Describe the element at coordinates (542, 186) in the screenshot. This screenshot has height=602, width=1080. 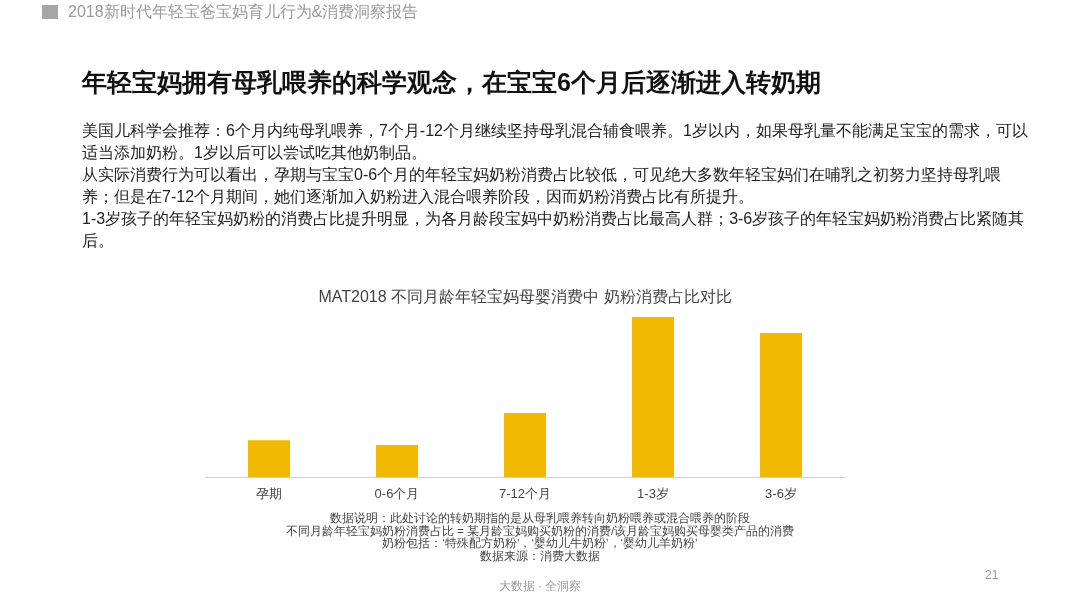
I see `text: 从实际消费行为可以看出，孕期与宝宝0-6个月的年轻宝妈奶粉消费占比较低，可见绝大多数年轻宝妈们在哺乳之初努力坚持母乳喂养；但是在7-12个月期间，她们逐渐加入奶粉进入混合喂养阶段，因而奶粉消费占比有所提升。` at that location.